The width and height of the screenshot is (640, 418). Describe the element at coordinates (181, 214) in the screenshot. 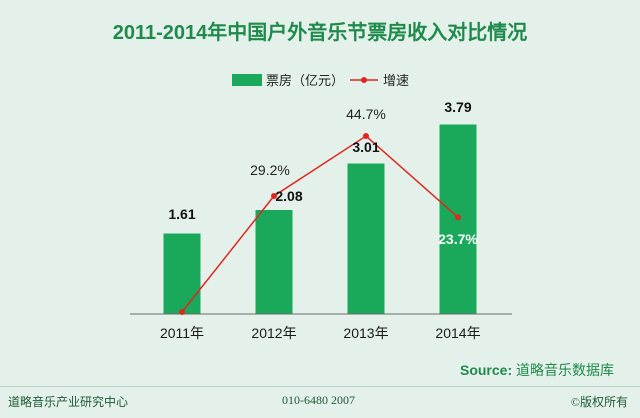

I see `bar-value-label-1: 1.61` at that location.